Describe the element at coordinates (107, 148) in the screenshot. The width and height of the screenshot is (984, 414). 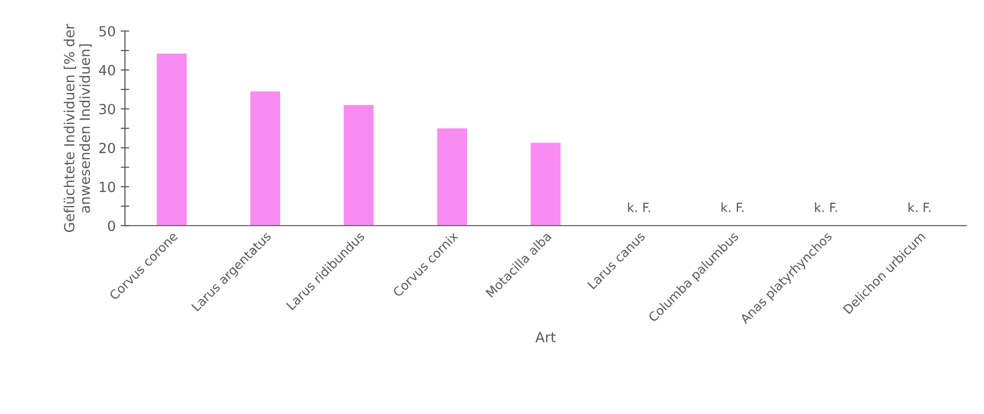
I see `y-tick-label: 20` at that location.